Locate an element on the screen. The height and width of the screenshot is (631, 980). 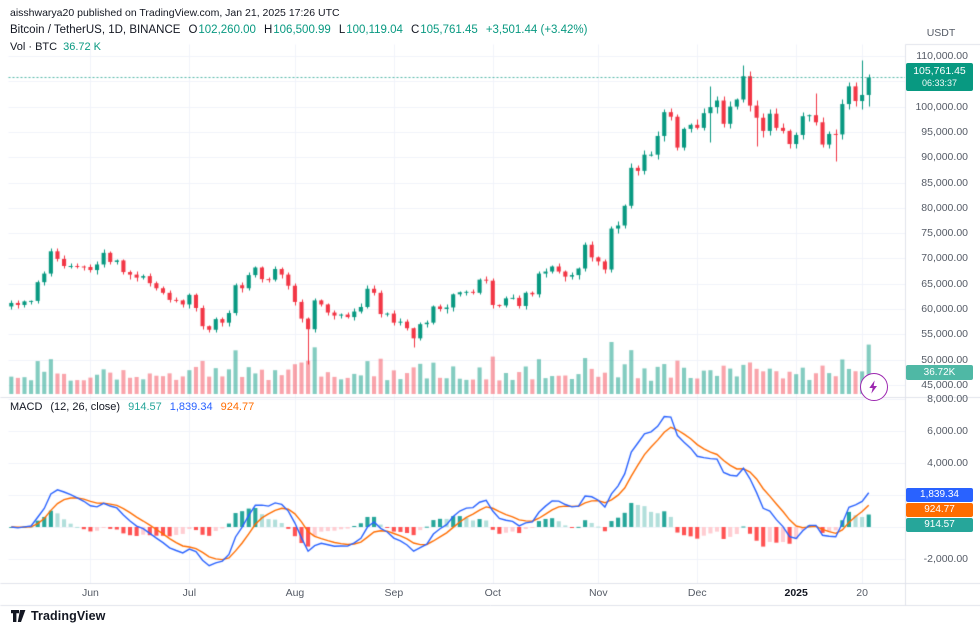
close-value: 105,761.45 is located at coordinates (449, 30).